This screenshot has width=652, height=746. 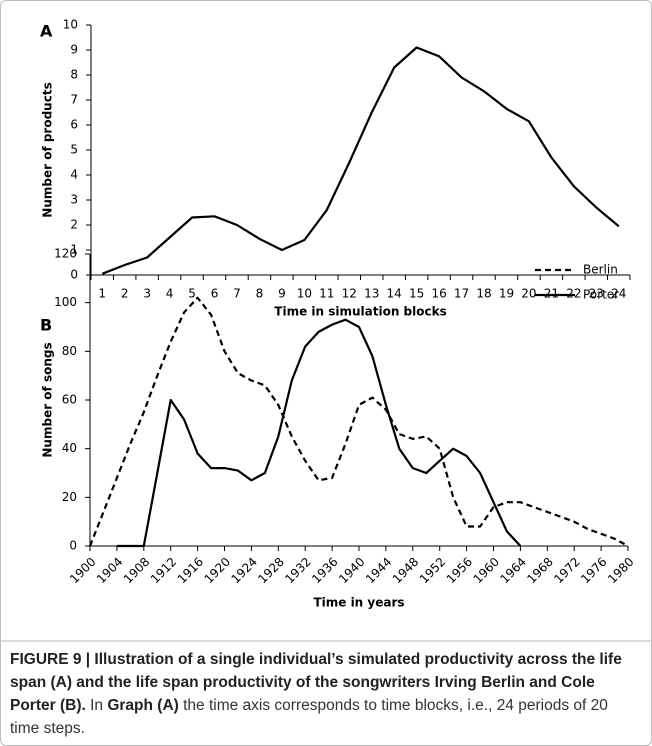 What do you see at coordinates (405, 570) in the screenshot?
I see `x-tick-label: 1948` at bounding box center [405, 570].